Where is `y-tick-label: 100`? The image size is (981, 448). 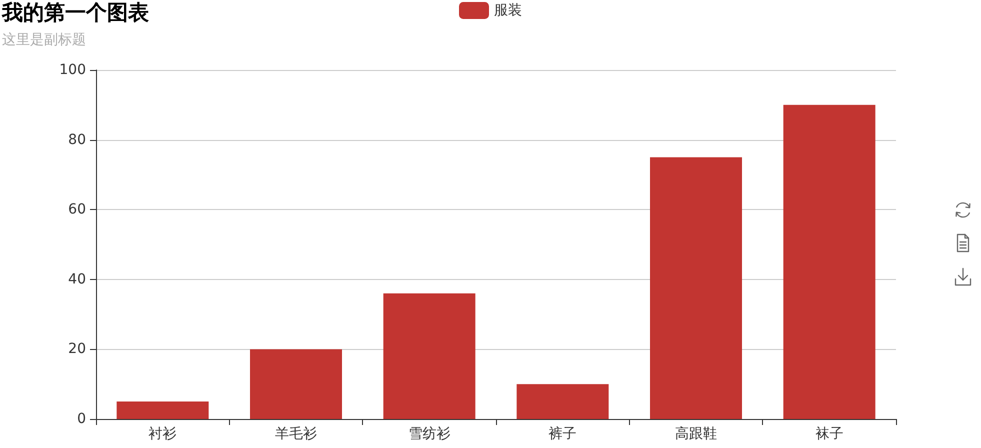 y-tick-label: 100 is located at coordinates (72, 70).